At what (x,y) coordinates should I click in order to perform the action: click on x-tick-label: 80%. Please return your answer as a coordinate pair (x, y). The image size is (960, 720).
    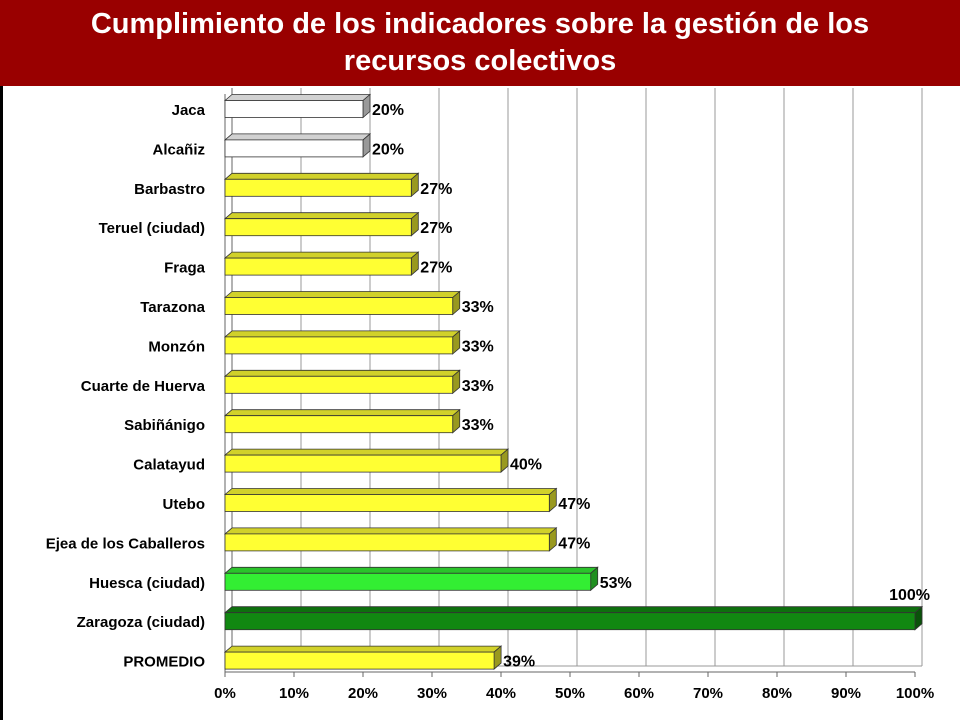
    Looking at the image, I should click on (777, 693).